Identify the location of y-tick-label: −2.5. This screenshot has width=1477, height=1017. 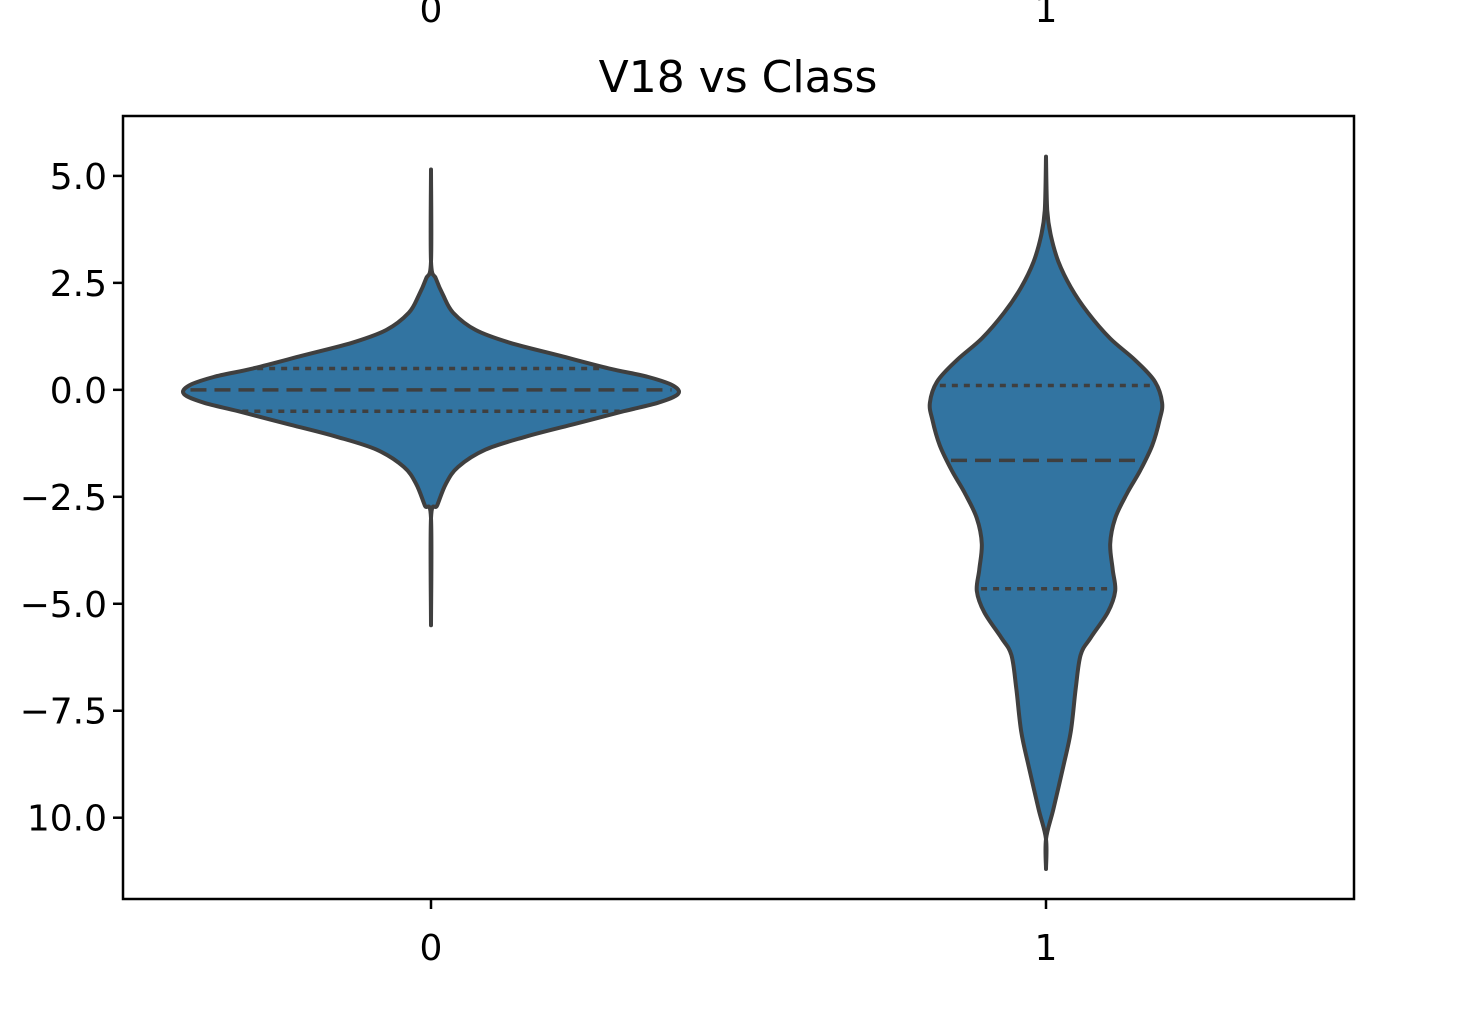
(63, 498).